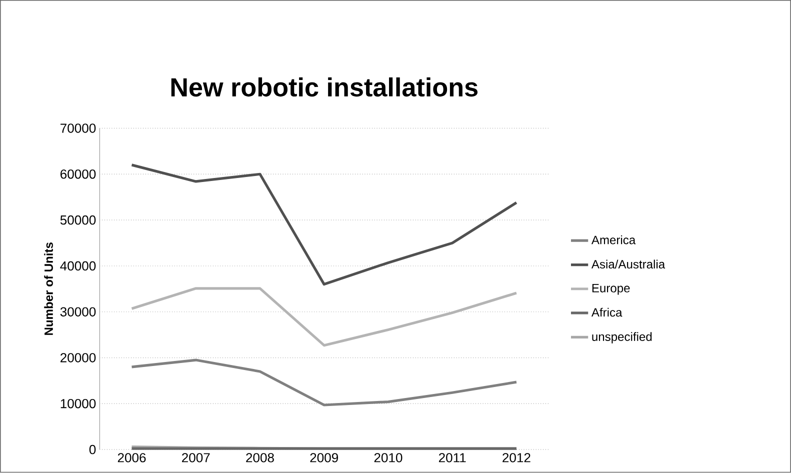 This screenshot has height=473, width=791. Describe the element at coordinates (48, 289) in the screenshot. I see `y-axis-title: Number of Units` at that location.